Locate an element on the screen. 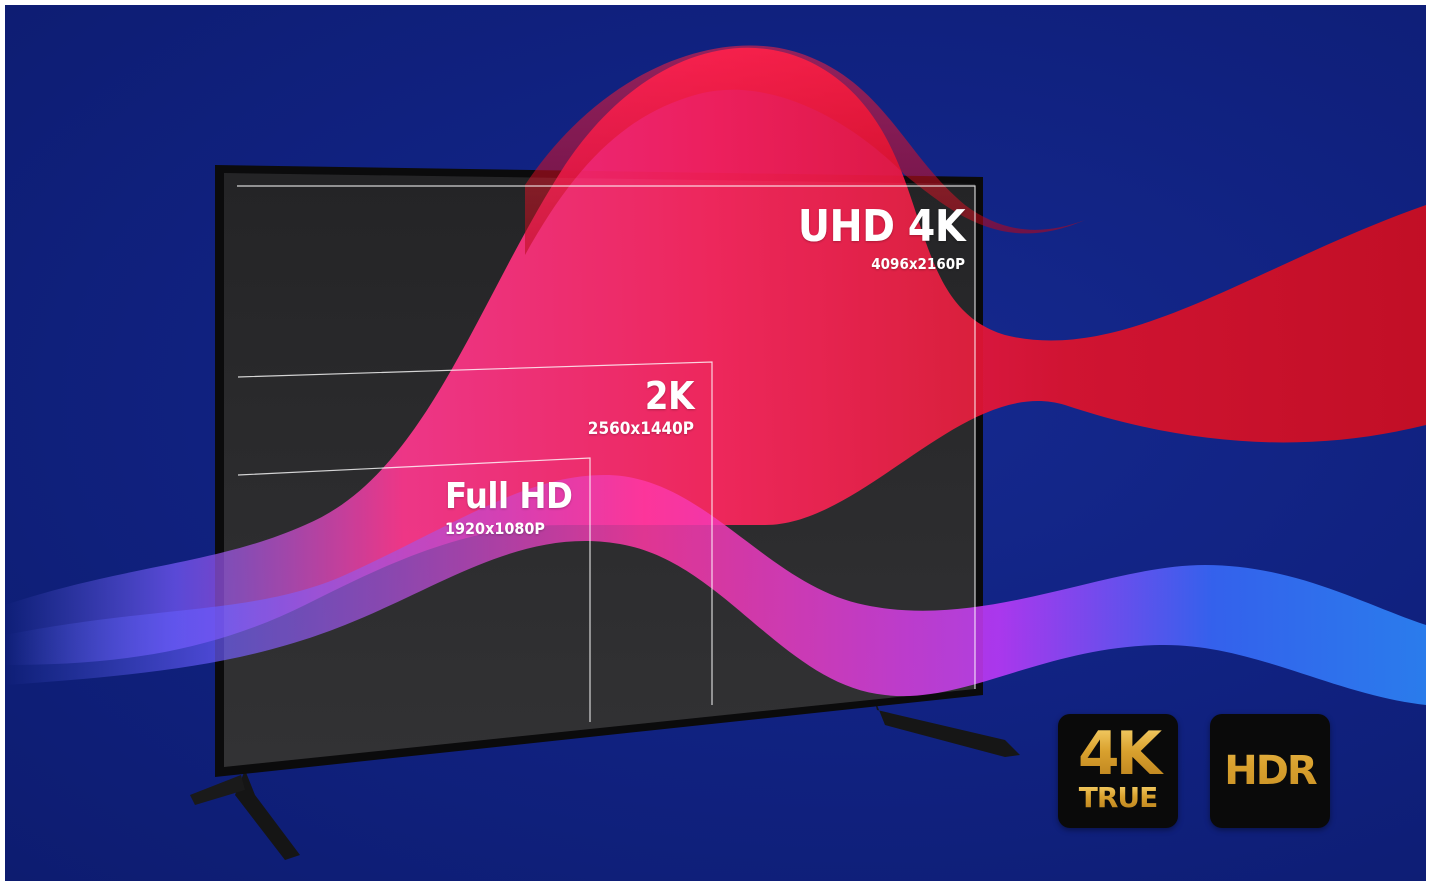 This screenshot has width=1434, height=885. true-4k-badge-bottom: TRUE is located at coordinates (1118, 798).